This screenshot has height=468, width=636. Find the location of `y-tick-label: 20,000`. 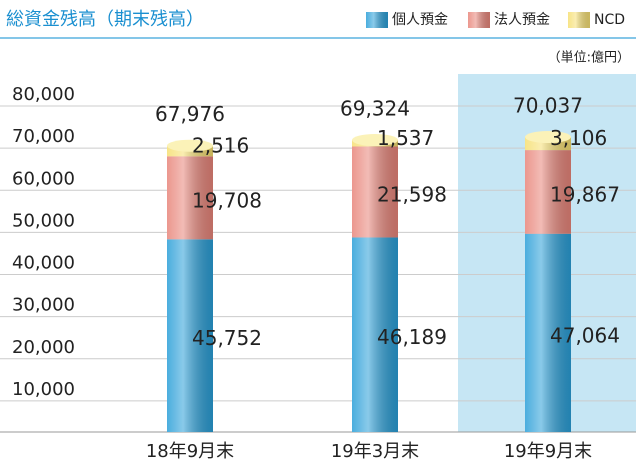

y-tick-label: 20,000 is located at coordinates (43, 347).